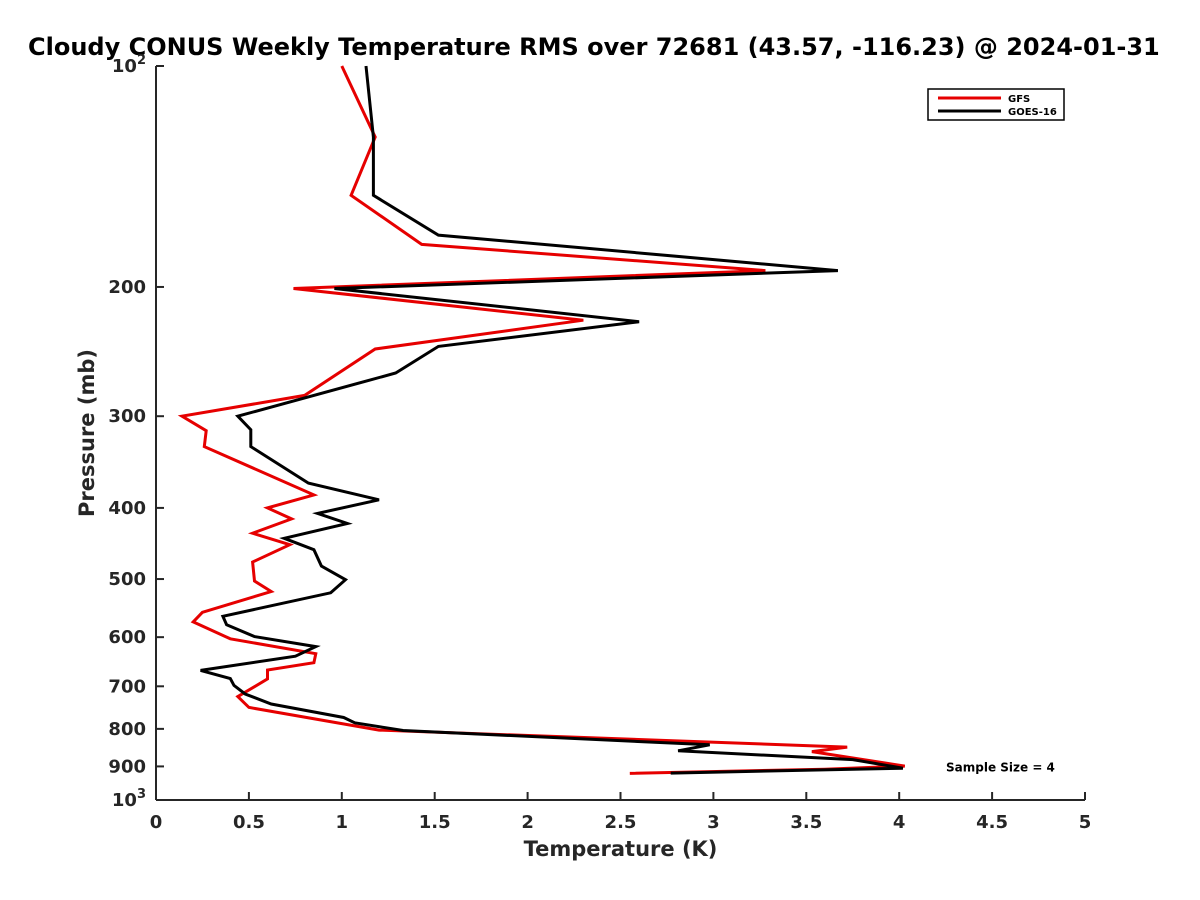  I want to click on legend: GFS GOES-16, so click(996, 104).